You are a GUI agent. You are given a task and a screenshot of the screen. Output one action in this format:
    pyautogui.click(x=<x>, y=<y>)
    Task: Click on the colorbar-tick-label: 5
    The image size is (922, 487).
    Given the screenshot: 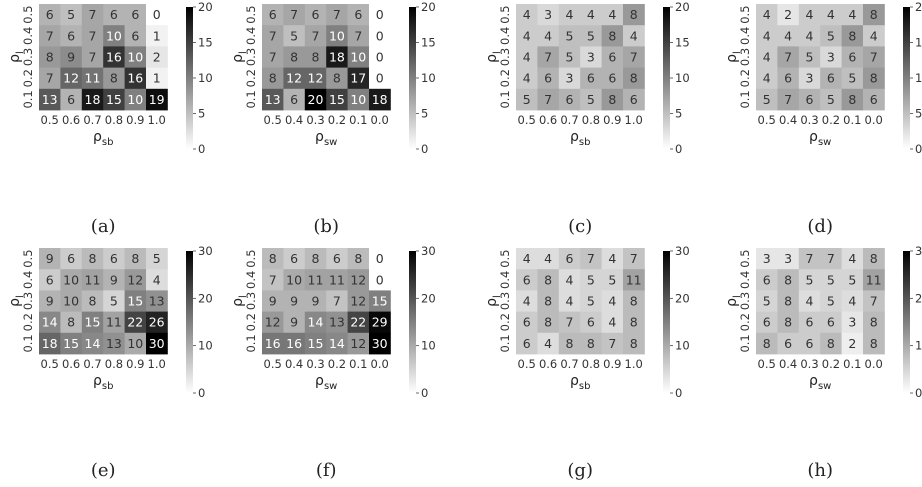 What is the action you would take?
    pyautogui.click(x=918, y=114)
    